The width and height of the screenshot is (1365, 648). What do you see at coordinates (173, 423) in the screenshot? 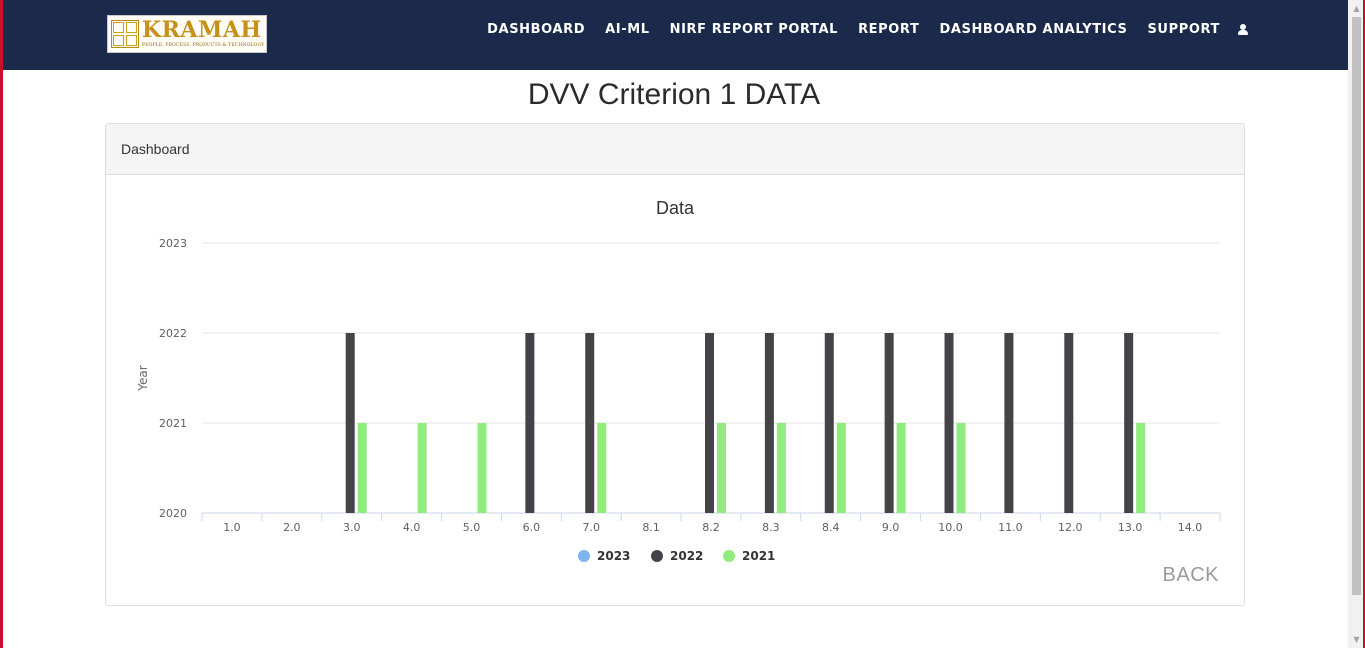
I see `y-tick-label: 2021` at bounding box center [173, 423].